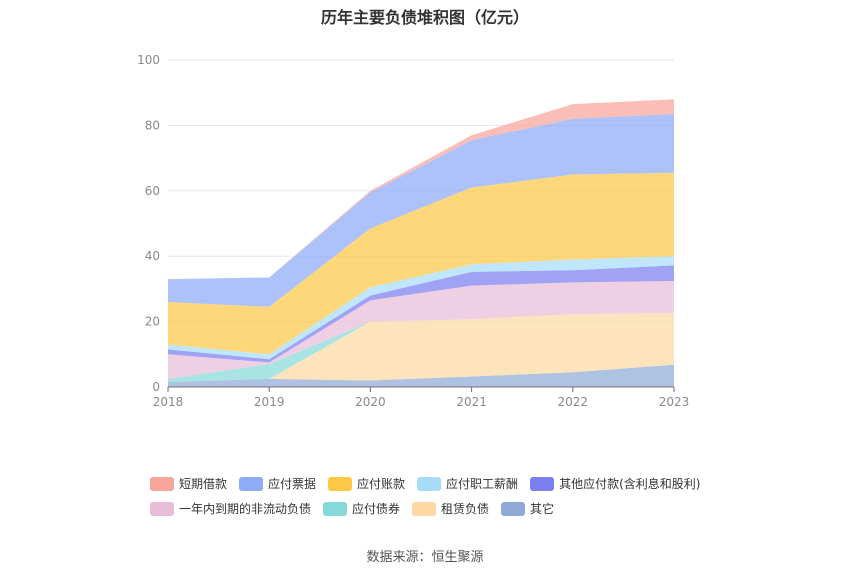 This screenshot has width=850, height=575. What do you see at coordinates (527, 508) in the screenshot?
I see `legend-item-other: 其它` at bounding box center [527, 508].